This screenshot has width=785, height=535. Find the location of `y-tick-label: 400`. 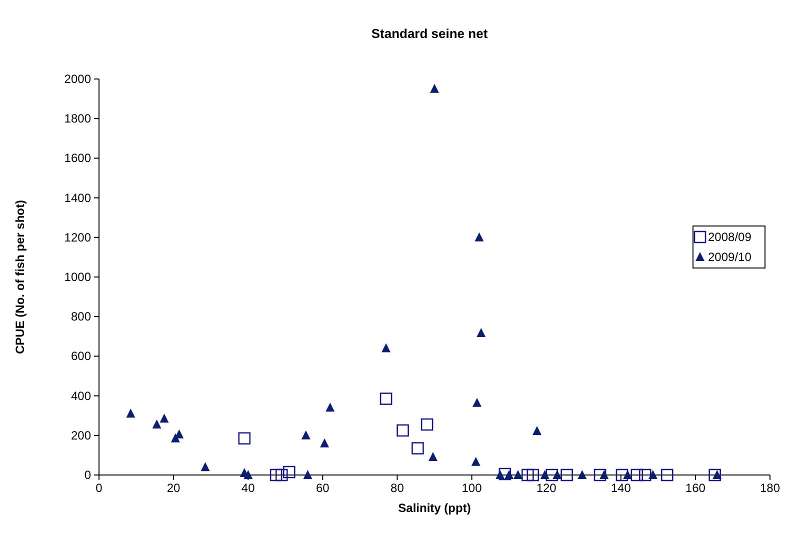

y-tick-label: 400 is located at coordinates (81, 395).